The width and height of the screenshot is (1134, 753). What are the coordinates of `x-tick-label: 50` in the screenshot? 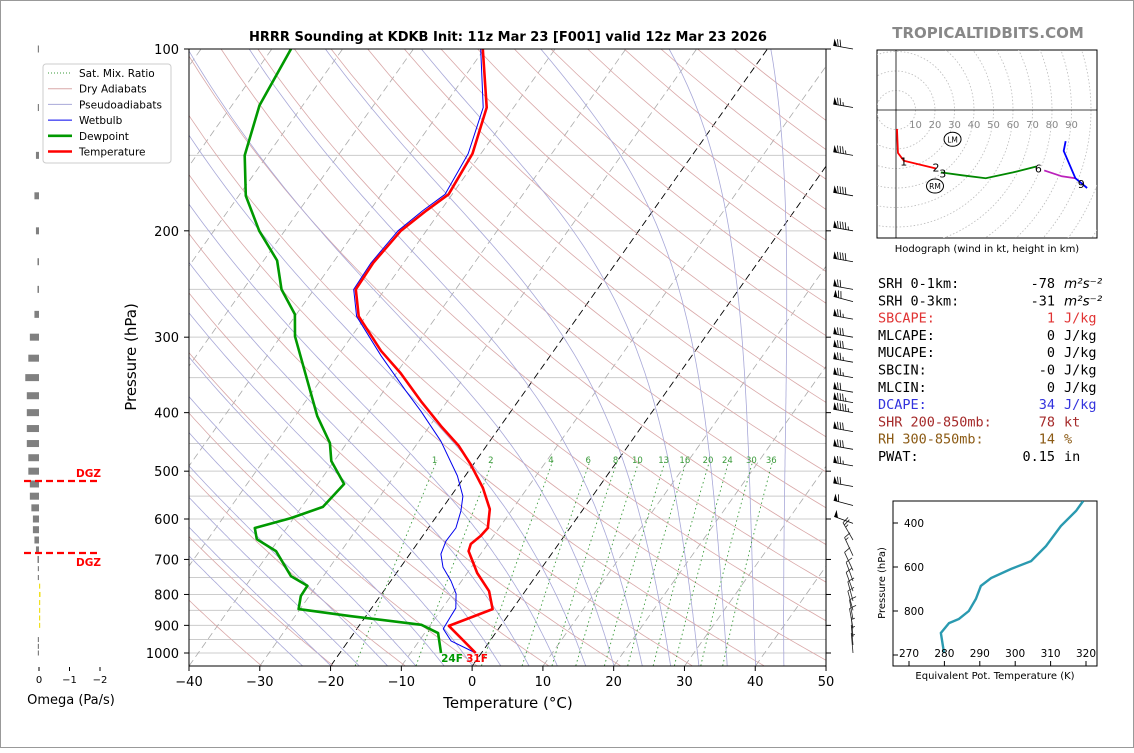 It's located at (826, 682).